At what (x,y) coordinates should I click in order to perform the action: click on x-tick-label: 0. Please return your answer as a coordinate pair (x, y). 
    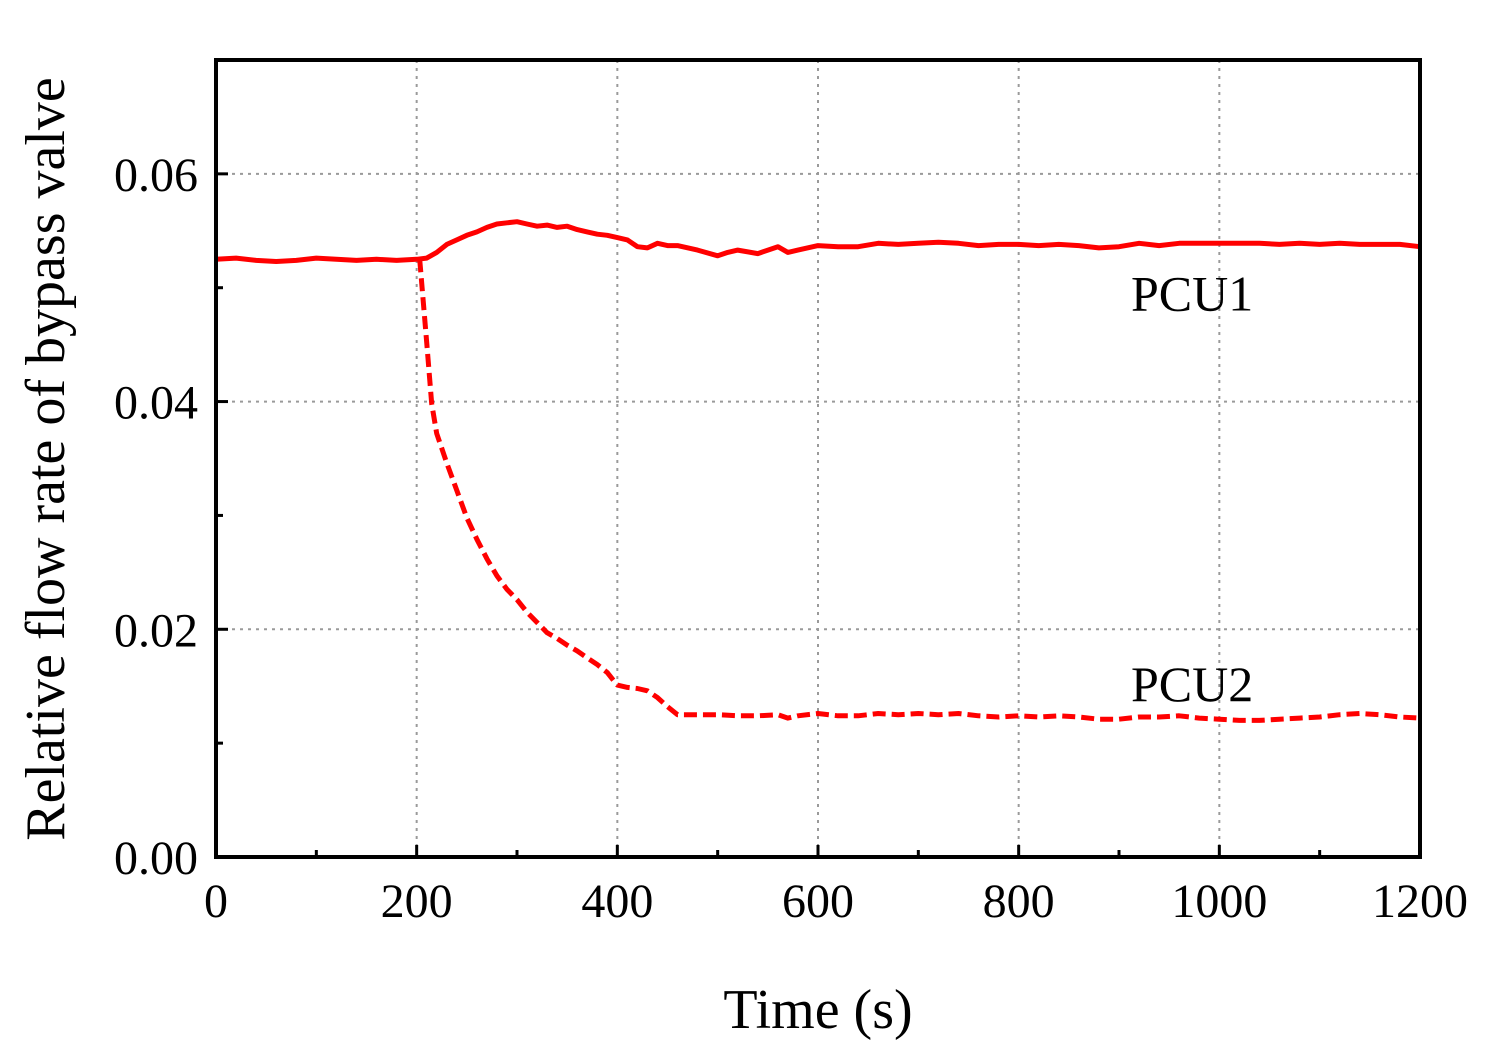
    Looking at the image, I should click on (216, 901).